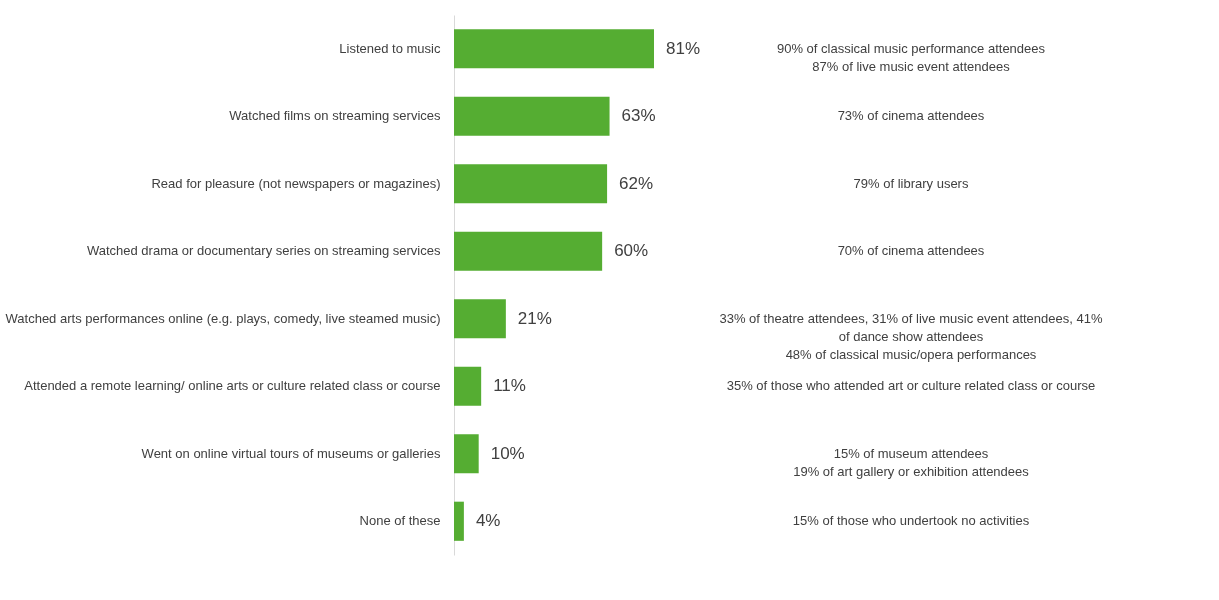 This screenshot has height=600, width=1219. I want to click on y-tick-label: Listened to music, so click(390, 48).